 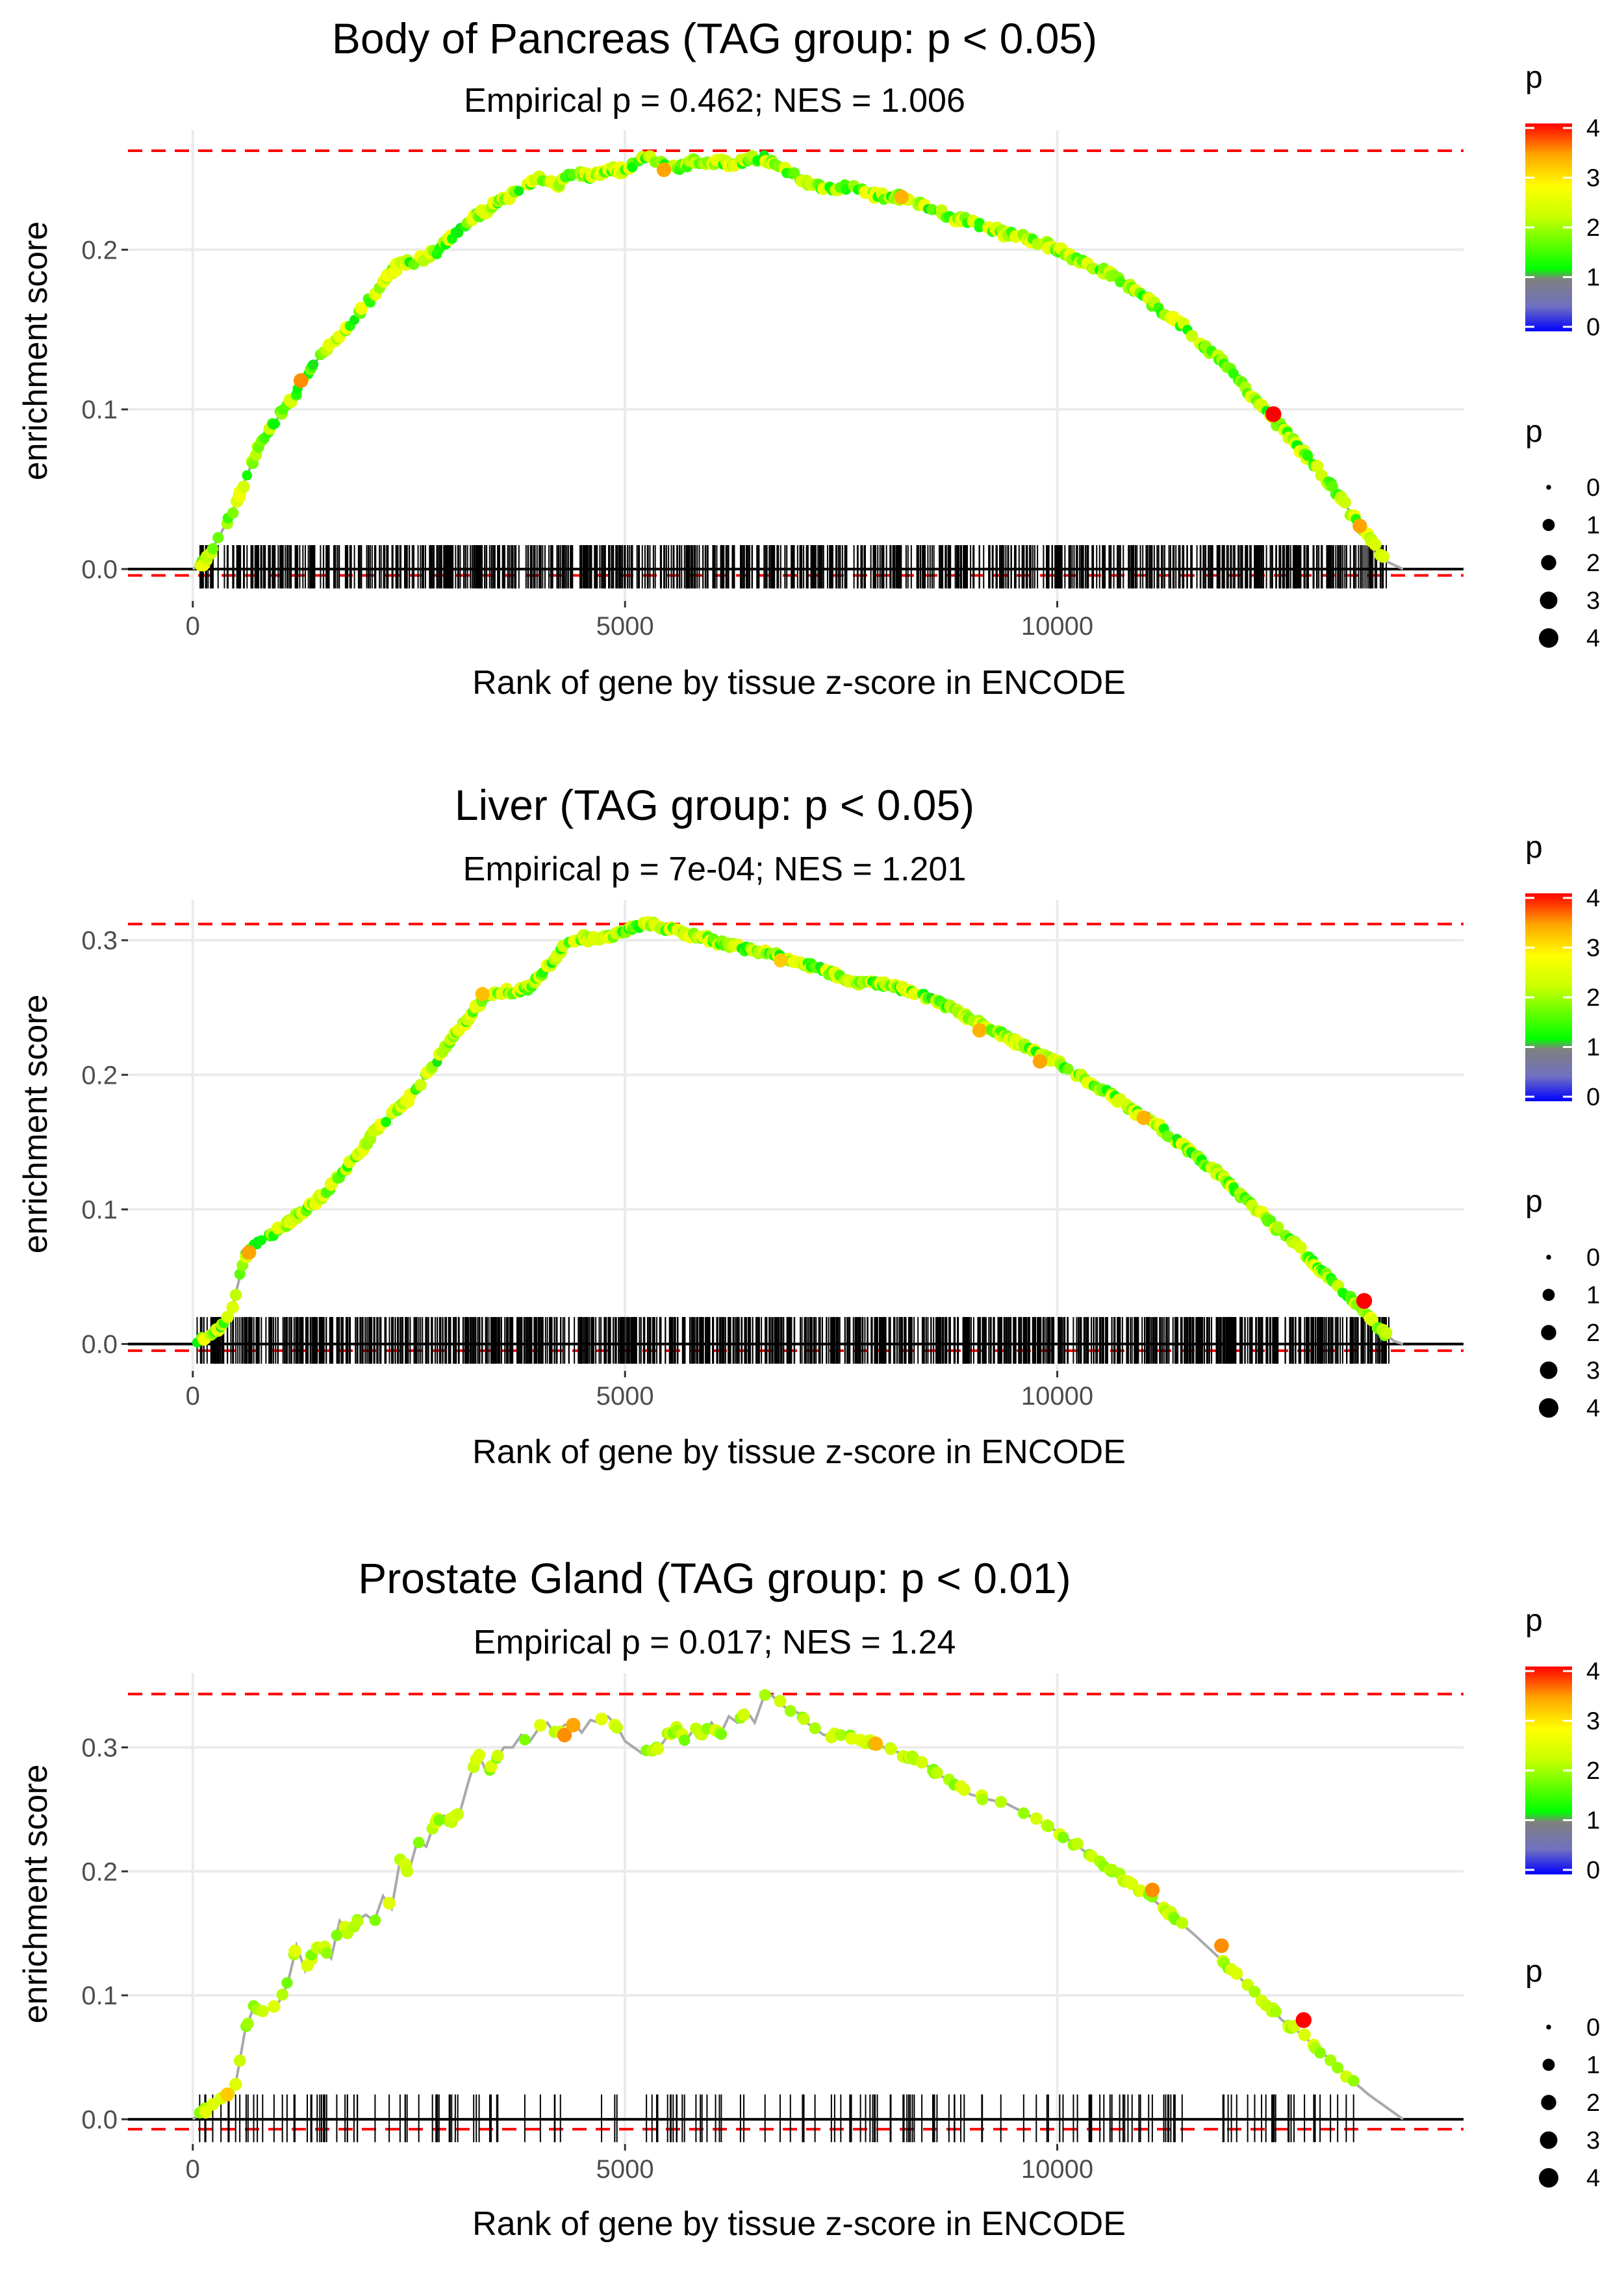 I want to click on color-legend-label: 1, so click(x=1593, y=278).